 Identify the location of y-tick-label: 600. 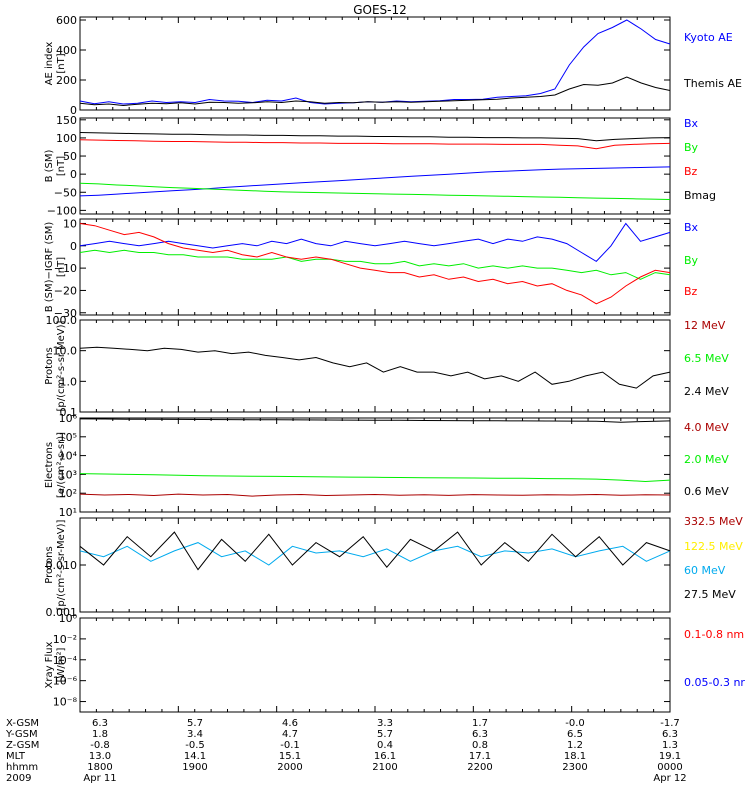
(66, 20).